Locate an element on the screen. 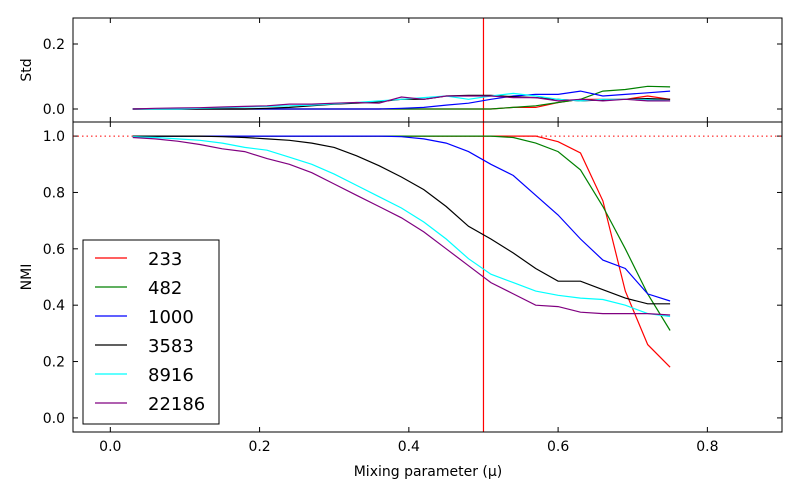 This screenshot has height=500, width=800. x-tick-label: 0.2 is located at coordinates (259, 447).